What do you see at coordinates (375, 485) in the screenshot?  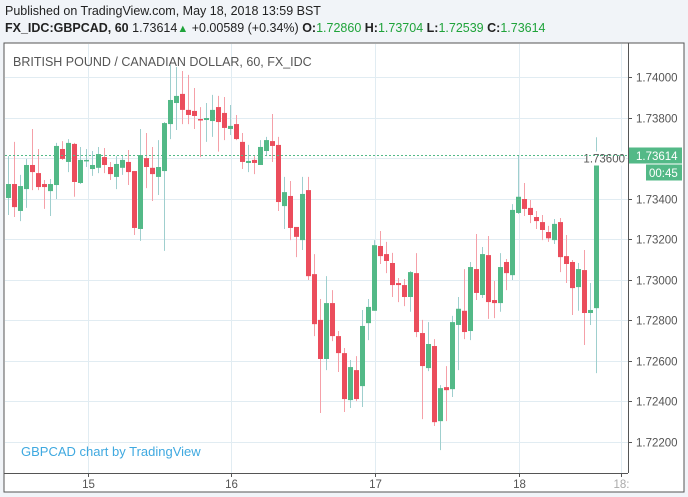 I see `x-tick-label: 17` at bounding box center [375, 485].